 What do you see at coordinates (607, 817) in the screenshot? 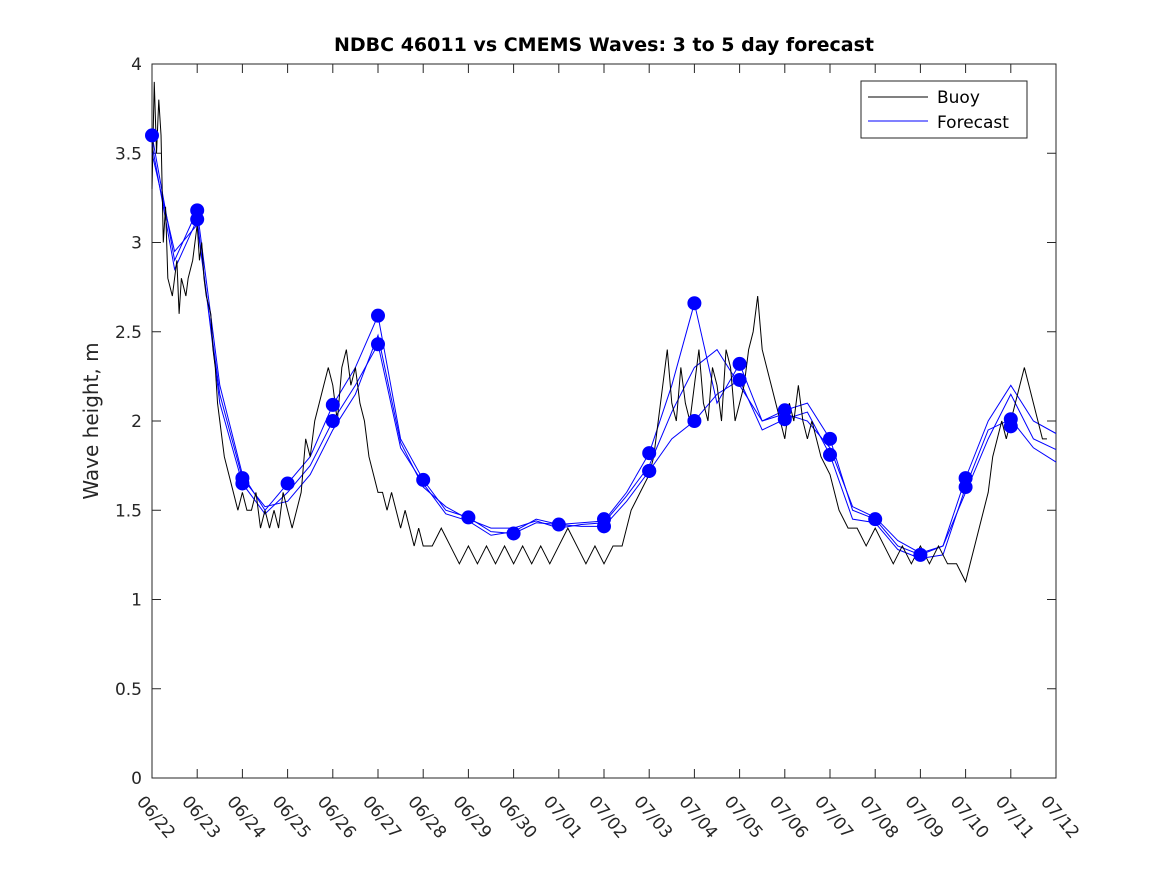
I see `x-tick-label: 07/02` at bounding box center [607, 817].